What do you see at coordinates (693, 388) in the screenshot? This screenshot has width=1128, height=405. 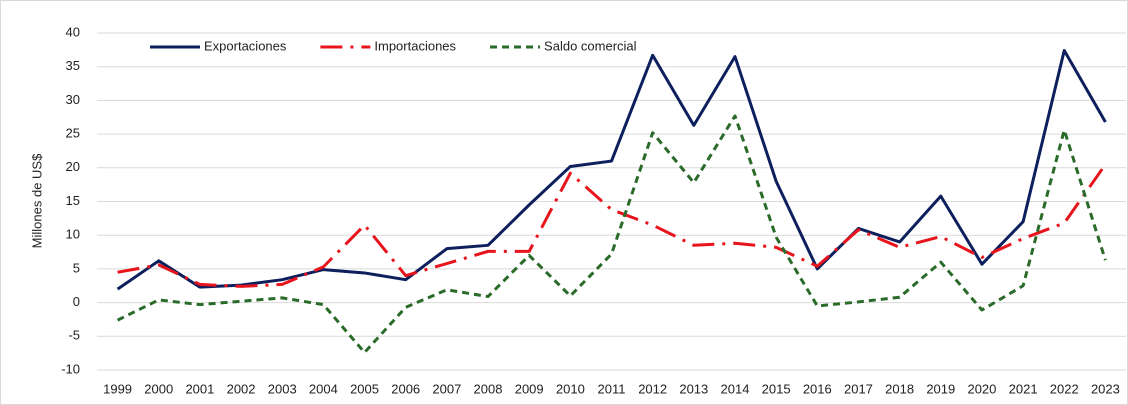 I see `x-tick-label: 2013` at bounding box center [693, 388].